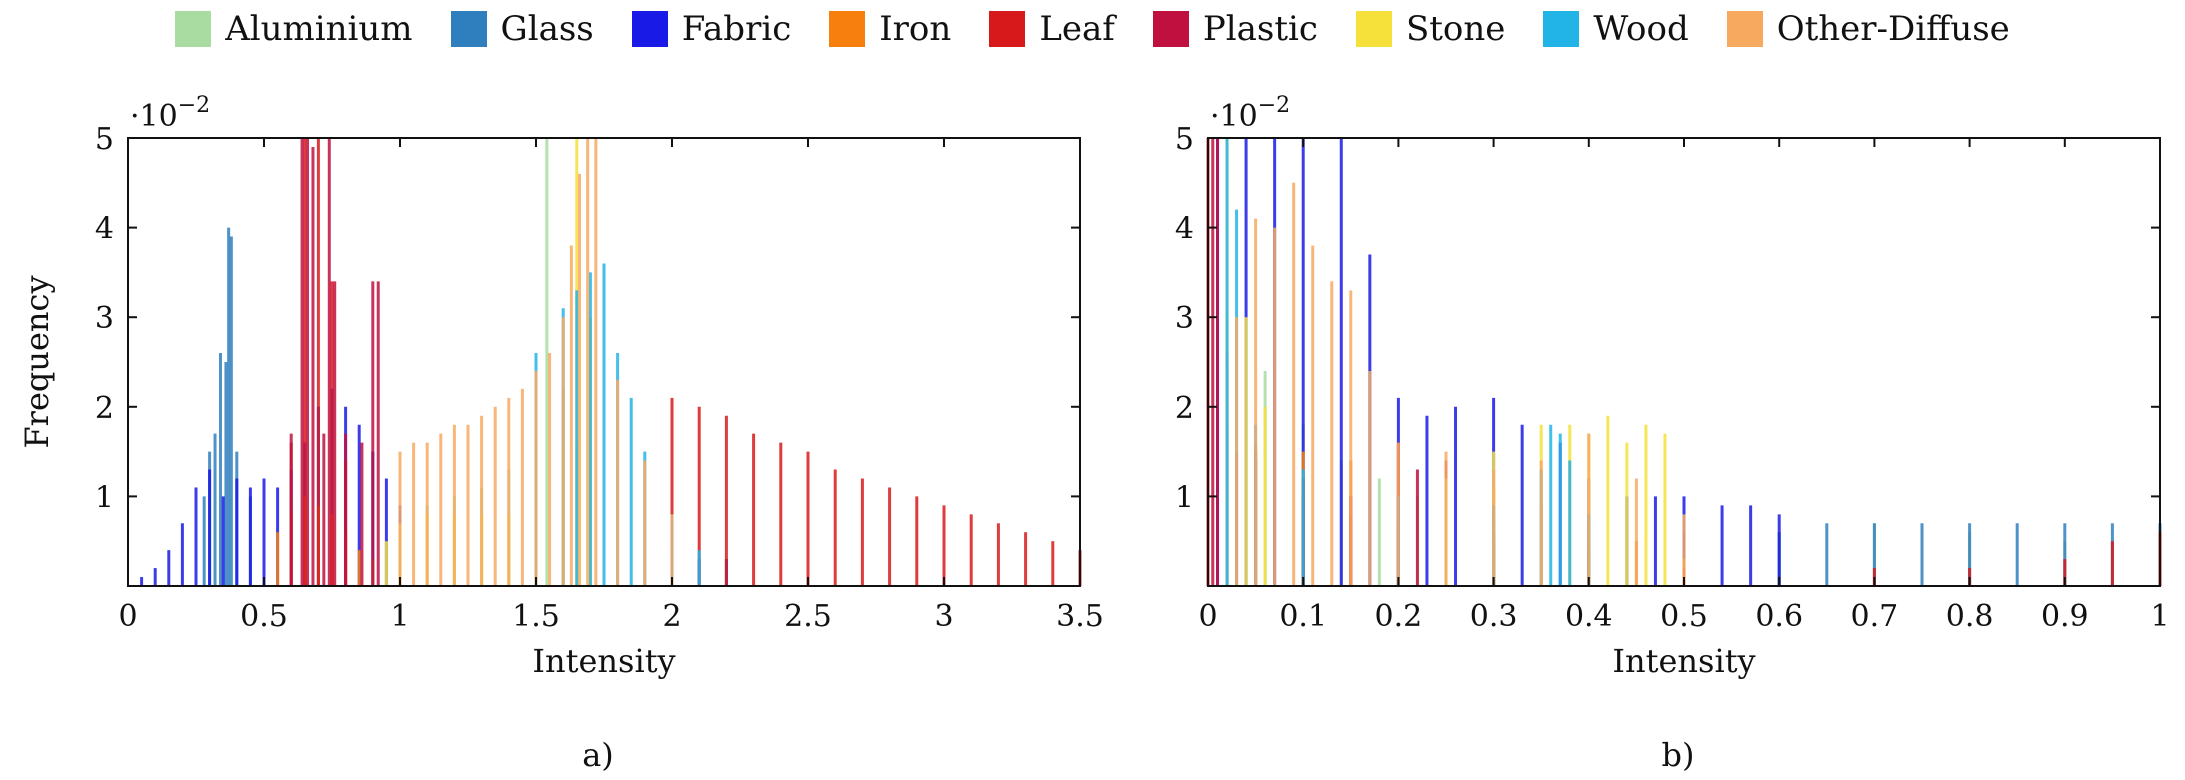 Image resolution: width=2185 pixels, height=780 pixels. I want to click on legend-label: Stone, so click(1455, 29).